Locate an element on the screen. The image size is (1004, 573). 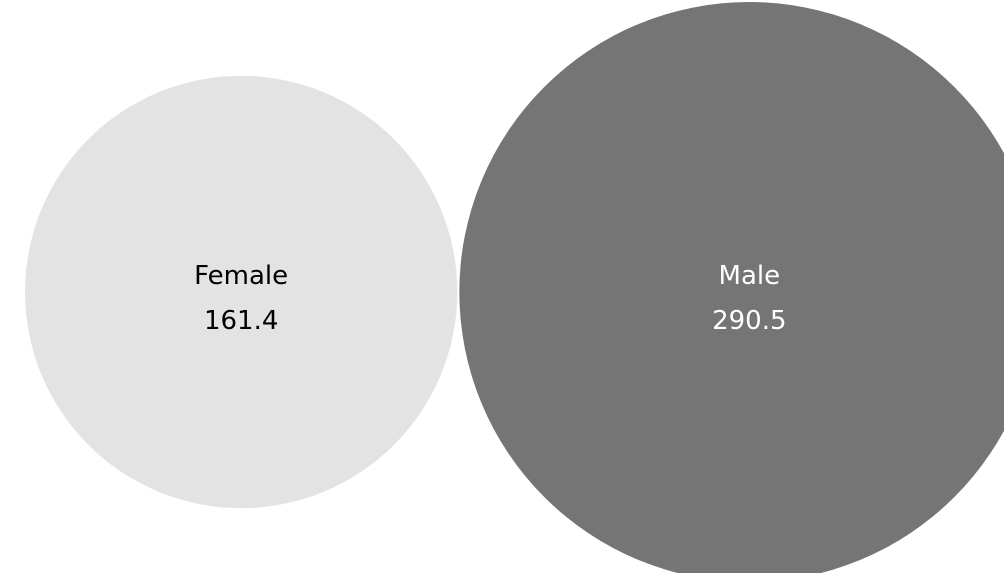
bubble-value-label: 290.5 is located at coordinates (749, 321).